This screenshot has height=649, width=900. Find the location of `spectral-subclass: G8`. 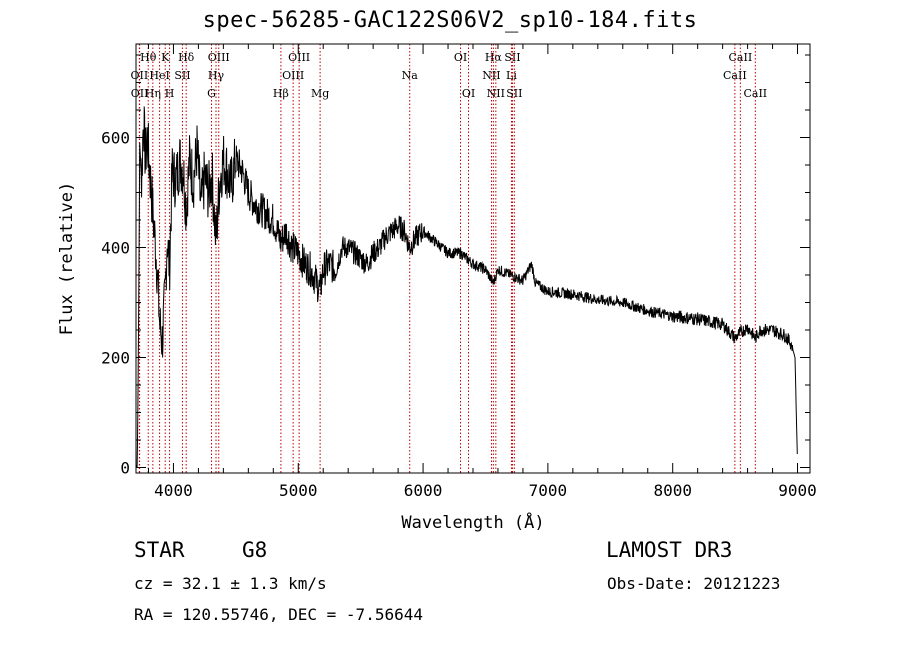

spectral-subclass: G8 is located at coordinates (255, 550).